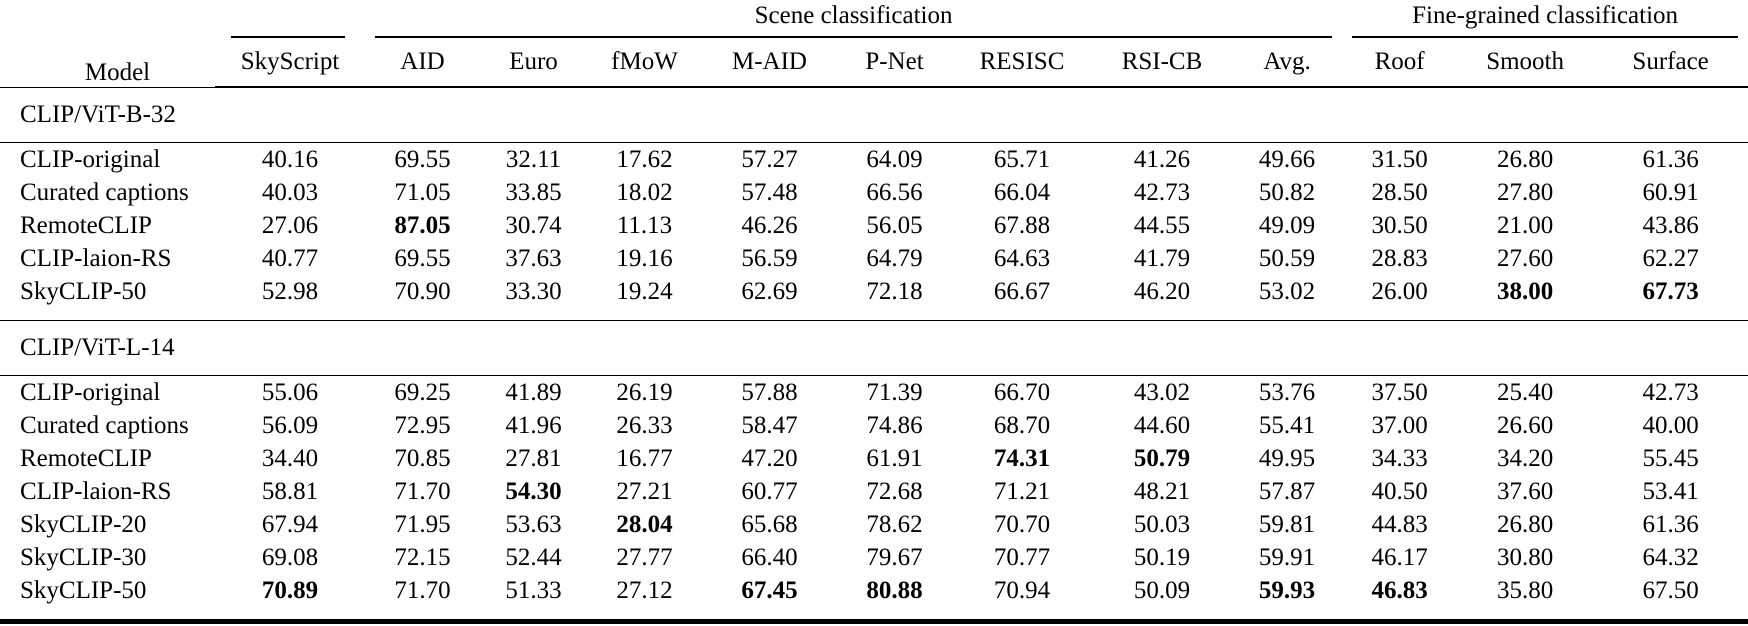 This screenshot has width=1748, height=626. What do you see at coordinates (894, 159) in the screenshot?
I see `value-cell-p-net: 64.09` at bounding box center [894, 159].